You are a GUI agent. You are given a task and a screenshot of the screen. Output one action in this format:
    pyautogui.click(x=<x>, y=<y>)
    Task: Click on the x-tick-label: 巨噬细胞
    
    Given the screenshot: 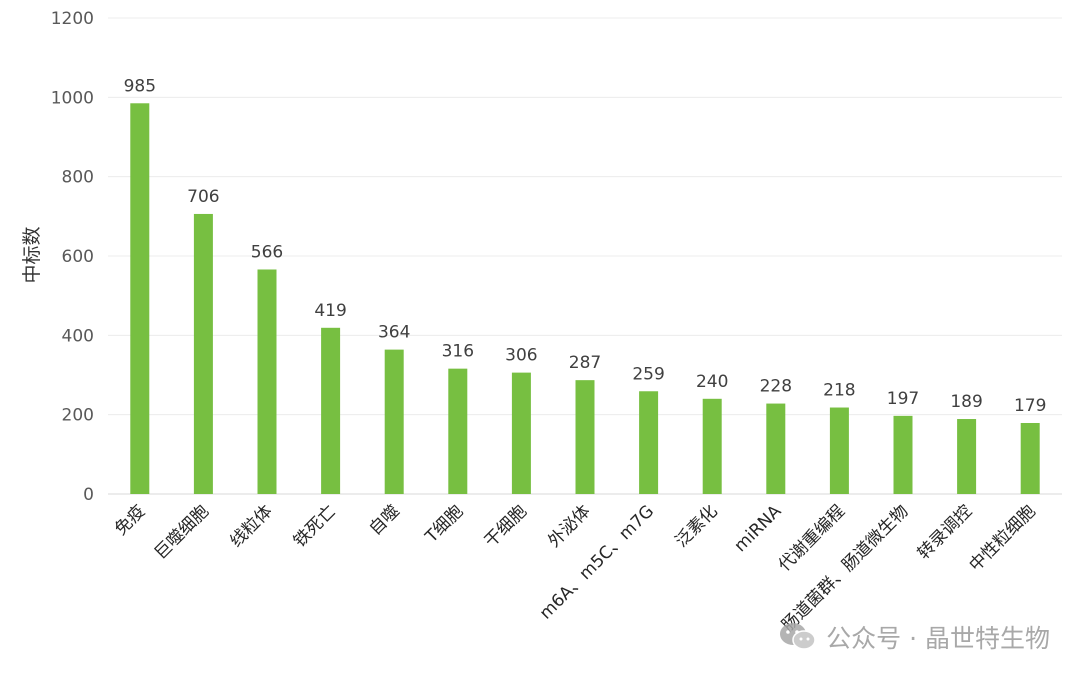 What is the action you would take?
    pyautogui.click(x=182, y=532)
    